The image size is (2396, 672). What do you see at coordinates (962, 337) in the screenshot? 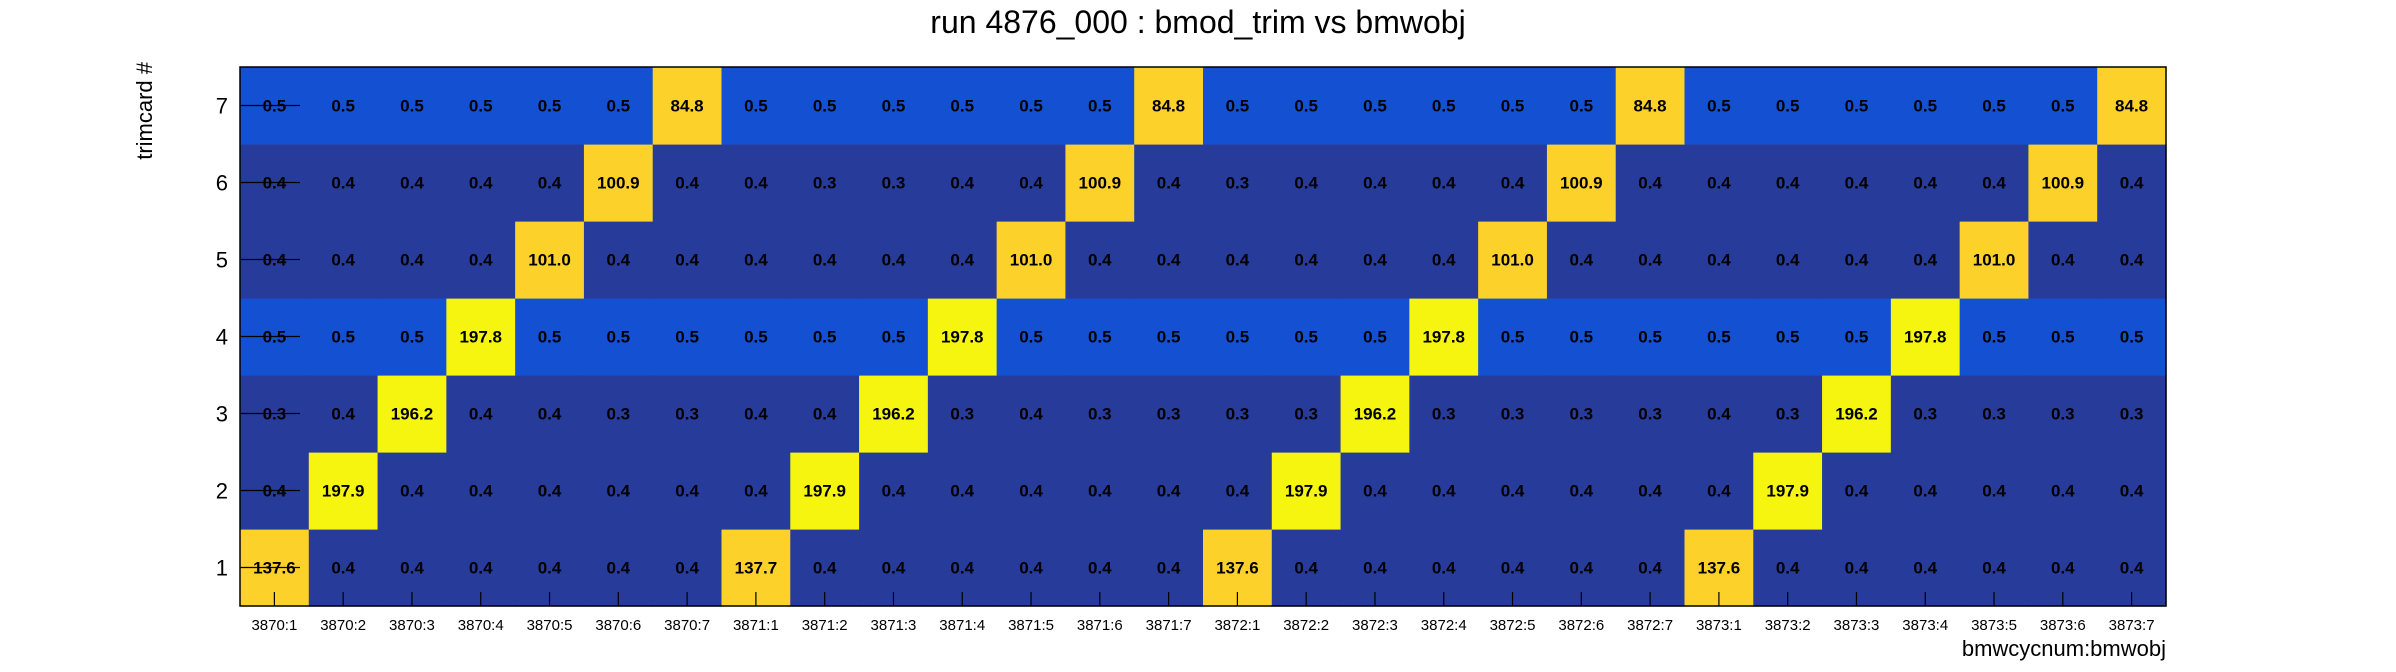
I see `cell-value-label: 197.8` at bounding box center [962, 337].